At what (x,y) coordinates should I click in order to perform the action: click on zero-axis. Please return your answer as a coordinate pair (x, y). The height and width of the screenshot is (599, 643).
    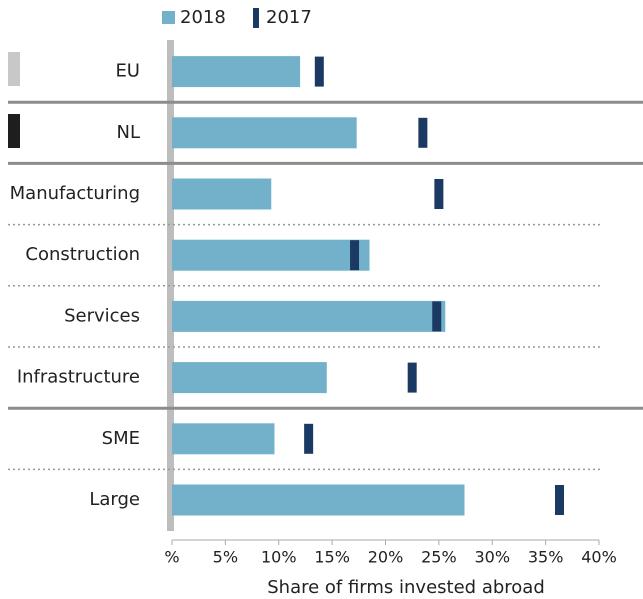
    Looking at the image, I should click on (170, 285).